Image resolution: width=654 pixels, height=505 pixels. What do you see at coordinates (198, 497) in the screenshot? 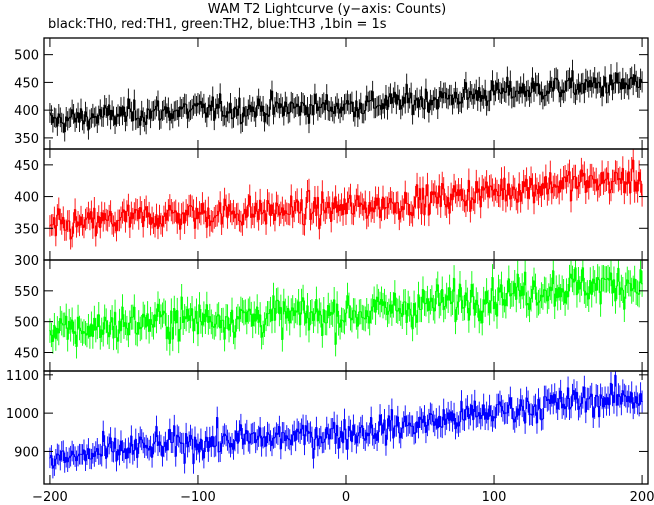
I see `x-tick-label: −100` at bounding box center [198, 497].